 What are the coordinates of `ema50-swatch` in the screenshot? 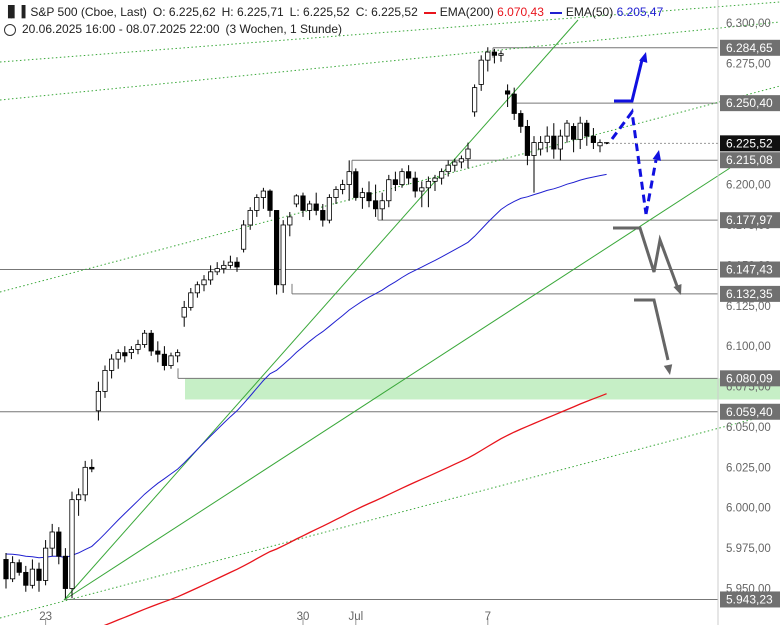 It's located at (555, 12).